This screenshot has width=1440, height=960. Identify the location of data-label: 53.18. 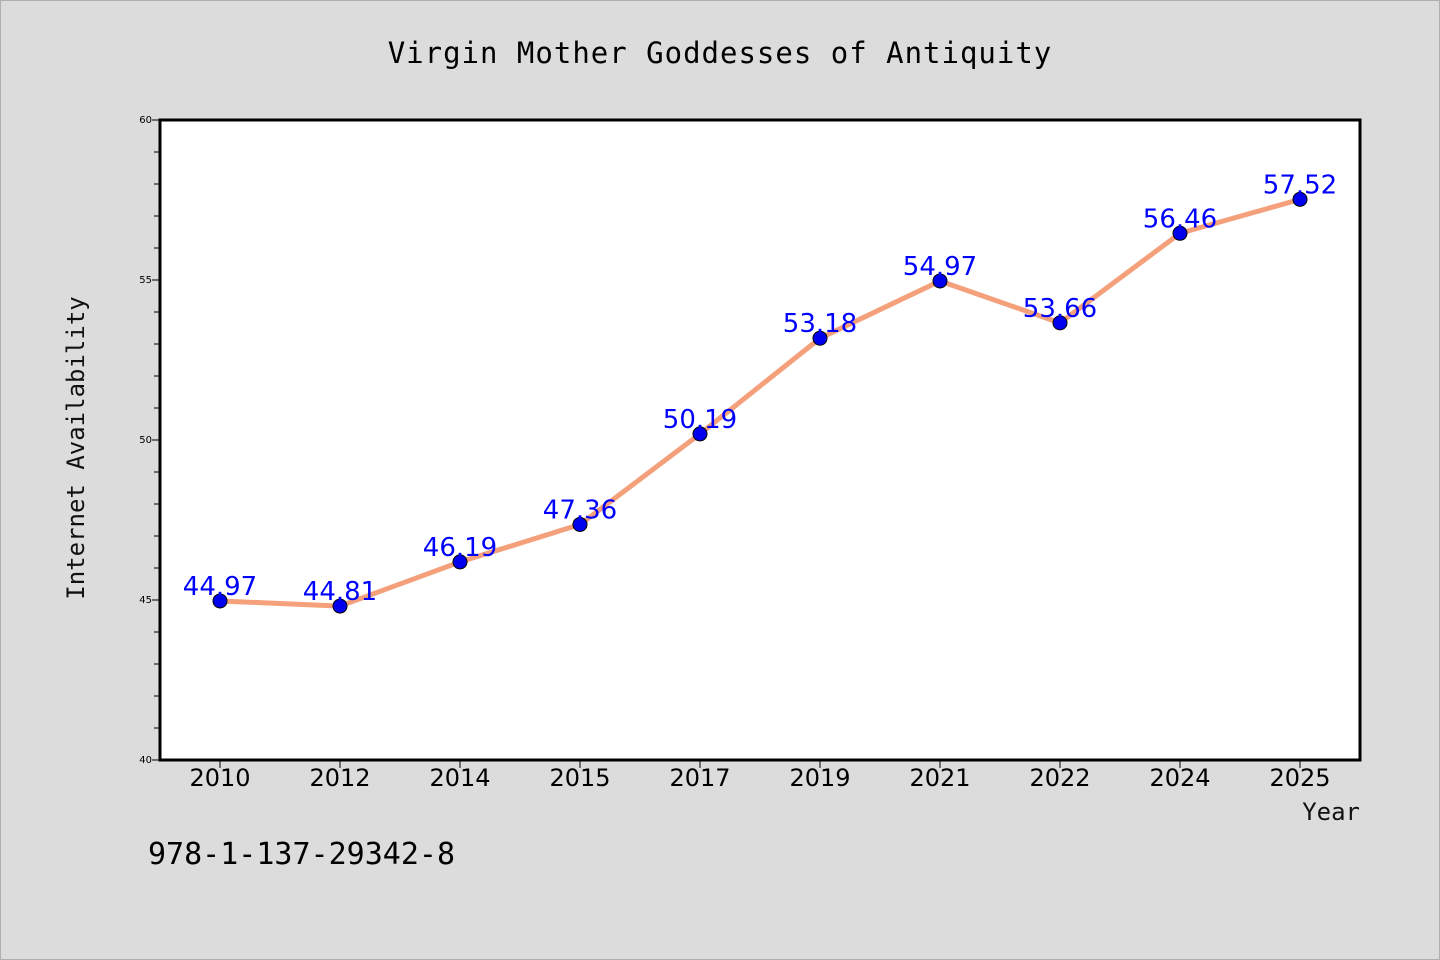
(820, 324).